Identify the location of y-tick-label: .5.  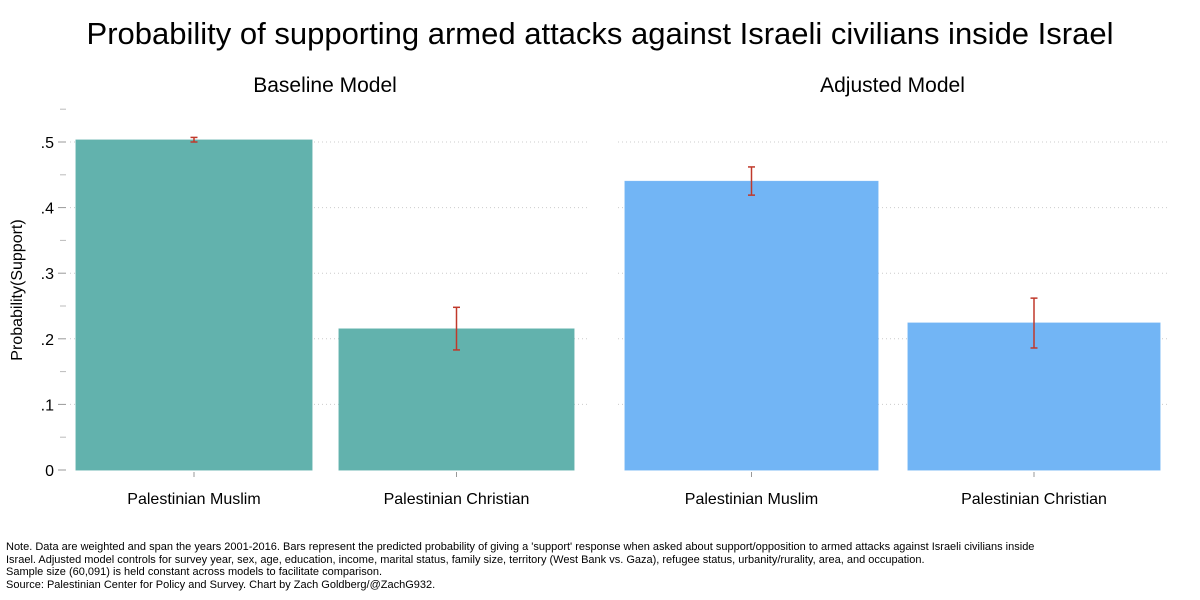
(47, 143).